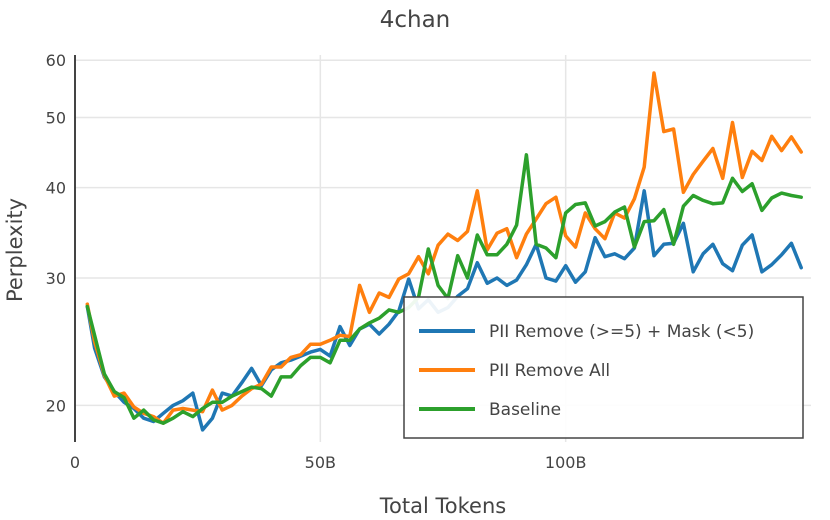 The image size is (830, 520). Describe the element at coordinates (320, 462) in the screenshot. I see `x-tick-label: 50B` at that location.